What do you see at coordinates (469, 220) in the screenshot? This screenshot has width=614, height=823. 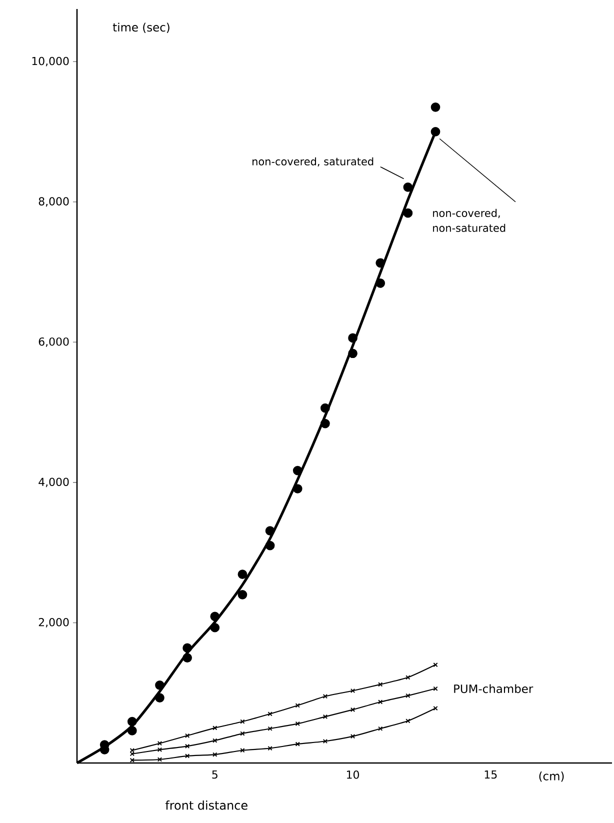 I see `text: non-covered, non-saturated` at bounding box center [469, 220].